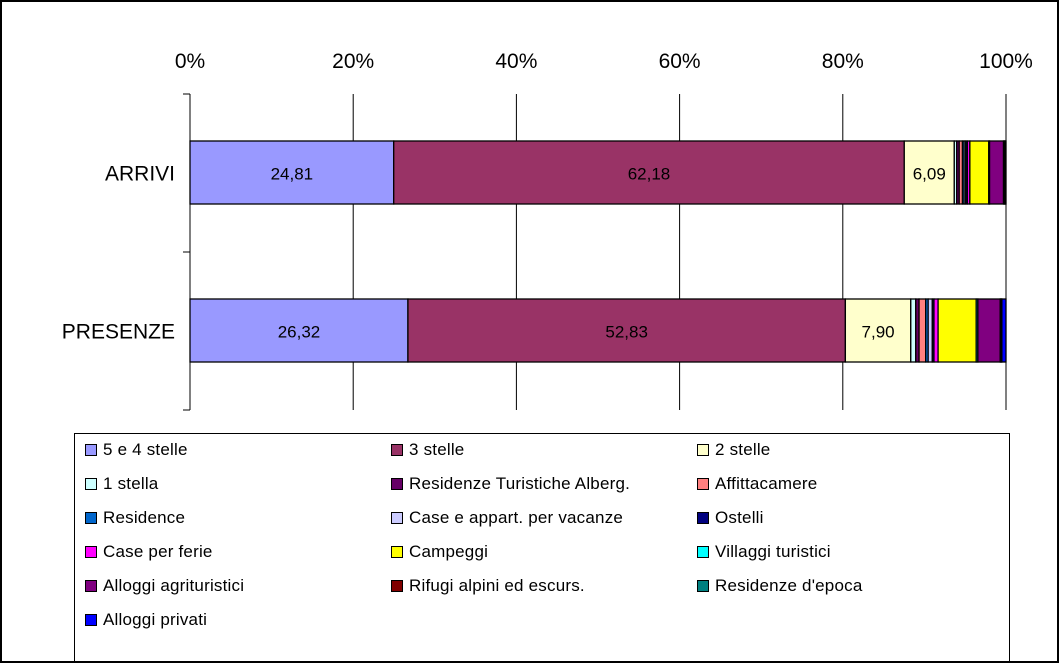  I want to click on legend-item: Alloggi agrituristici, so click(164, 586).